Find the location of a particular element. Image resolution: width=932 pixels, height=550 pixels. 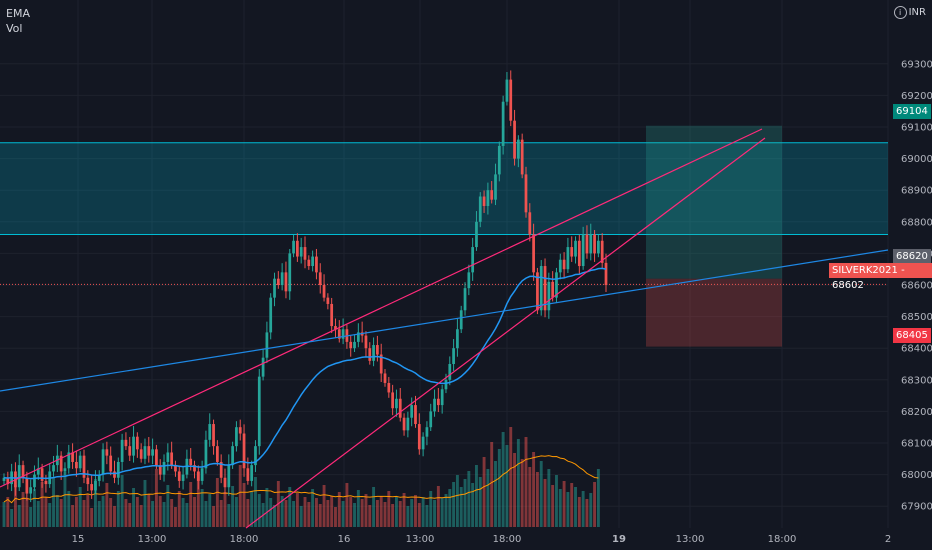

legend-vol: Vol is located at coordinates (14, 28).